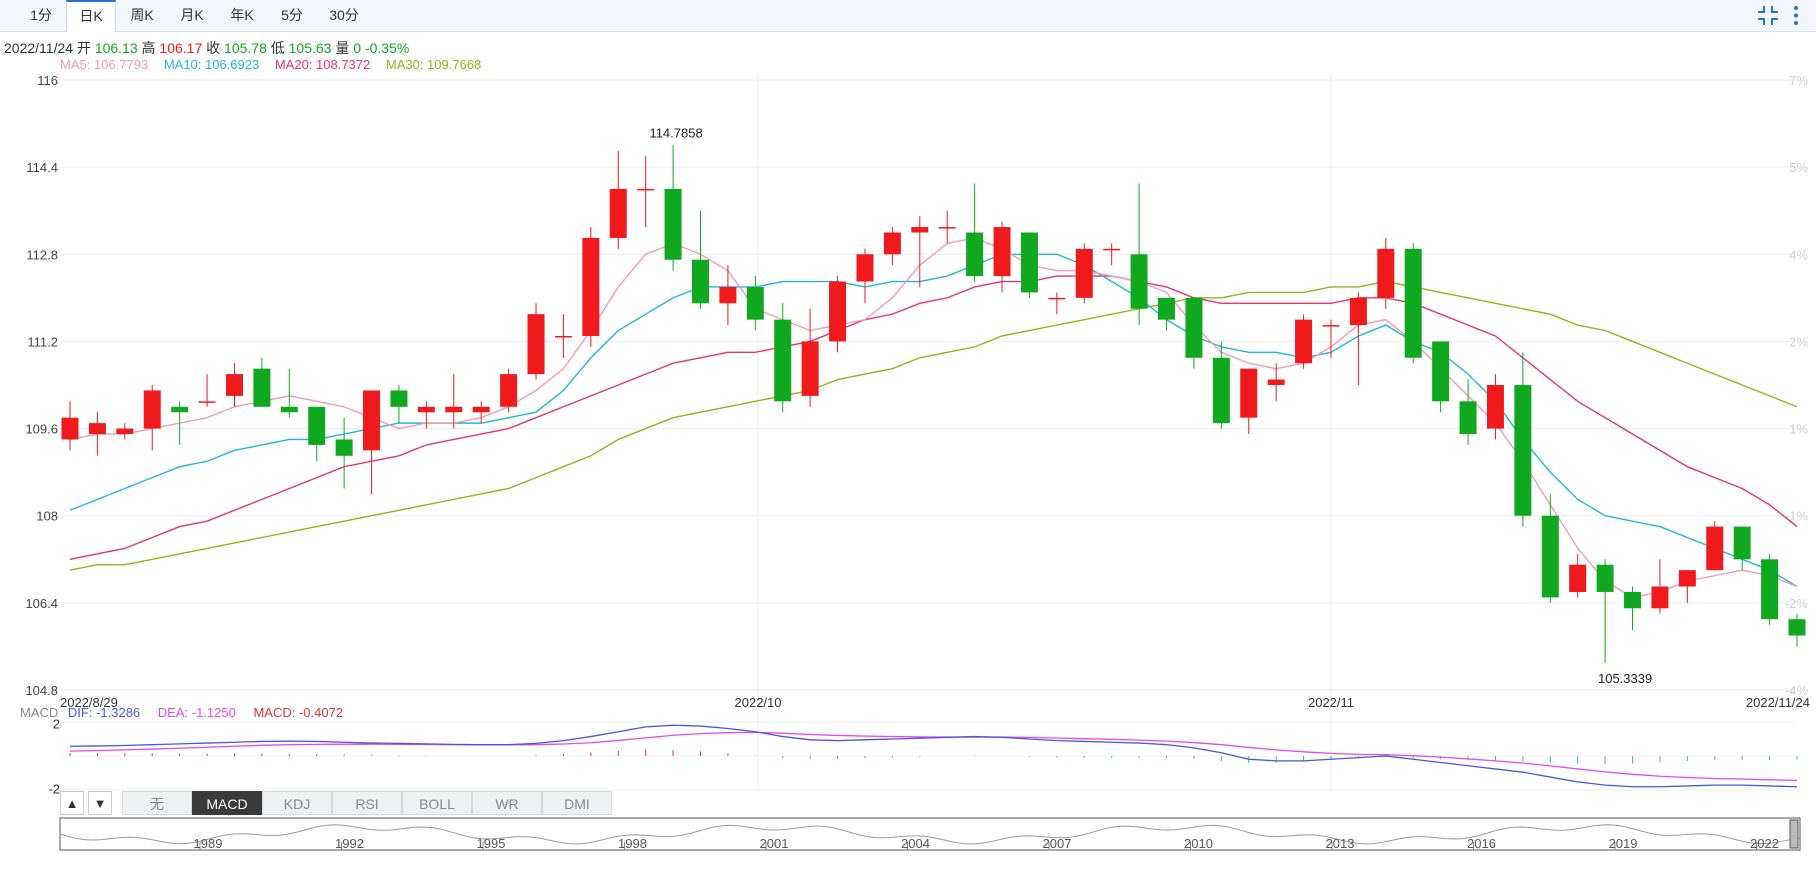 This screenshot has height=888, width=1816. What do you see at coordinates (1796, 15) in the screenshot?
I see `more-vertical-icon` at bounding box center [1796, 15].